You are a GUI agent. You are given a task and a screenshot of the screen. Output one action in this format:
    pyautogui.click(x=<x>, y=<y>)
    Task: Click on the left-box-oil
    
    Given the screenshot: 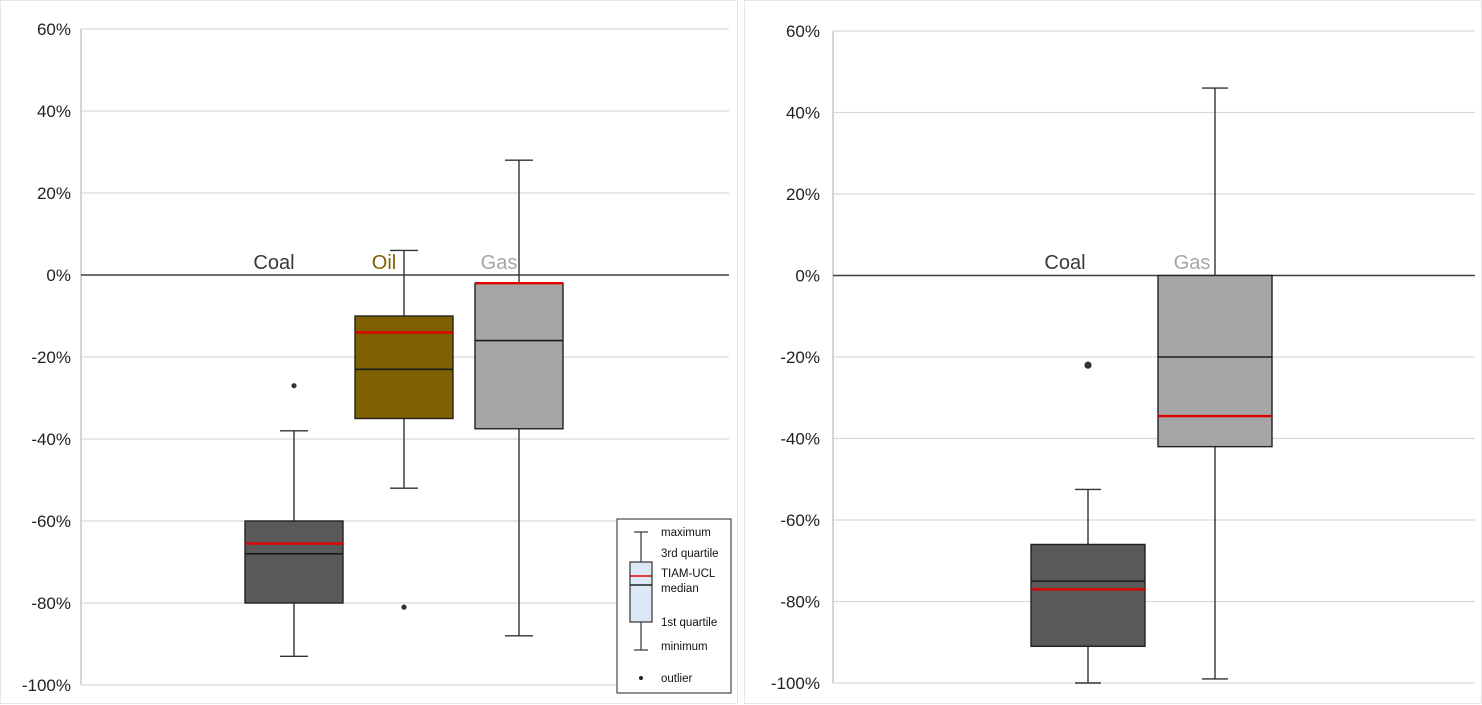 What is the action you would take?
    pyautogui.click(x=404, y=429)
    